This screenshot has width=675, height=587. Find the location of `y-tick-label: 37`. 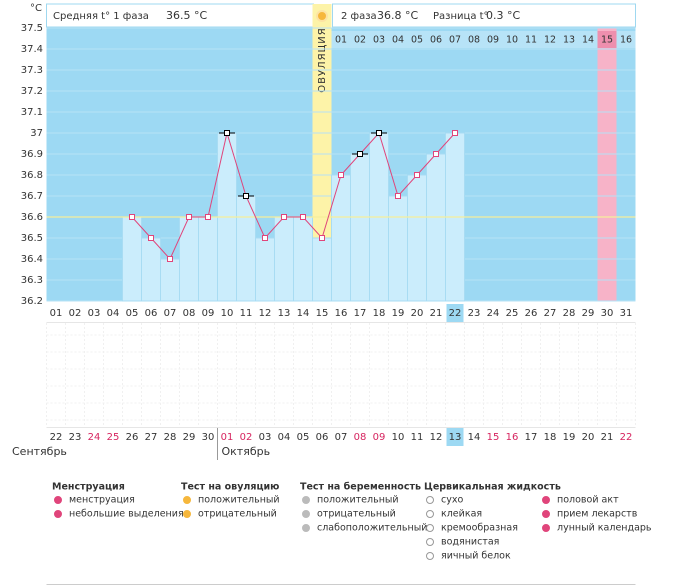

y-tick-label: 37 is located at coordinates (36, 133).